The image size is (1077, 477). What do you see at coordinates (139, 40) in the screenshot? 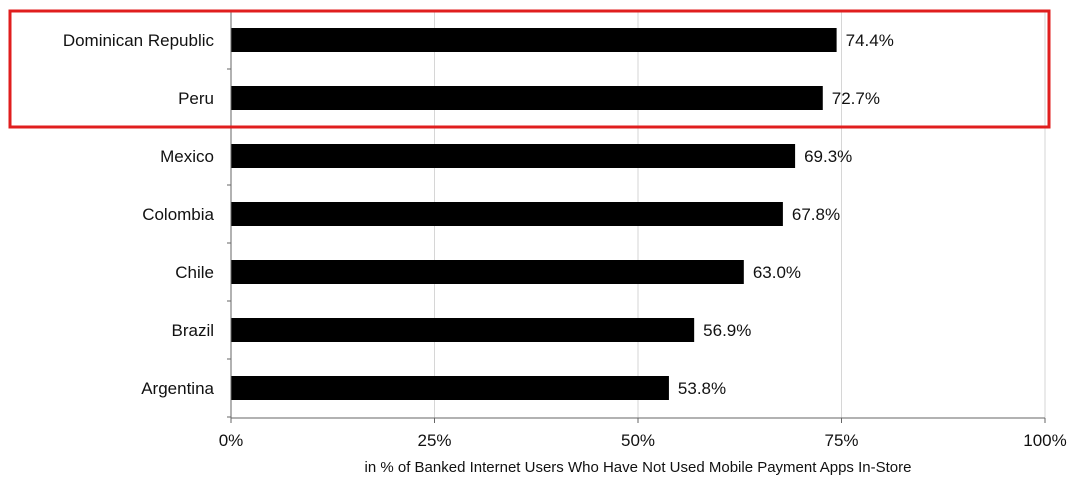
I see `category-label: Dominican Republic` at bounding box center [139, 40].